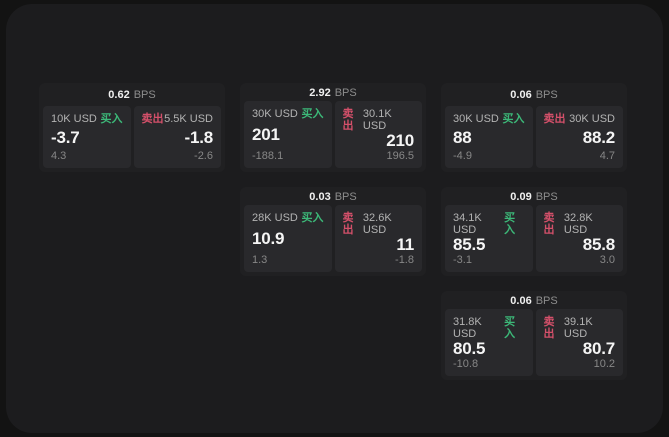 The width and height of the screenshot is (669, 437). Describe the element at coordinates (462, 137) in the screenshot. I see `buy-quote-value: 88` at that location.